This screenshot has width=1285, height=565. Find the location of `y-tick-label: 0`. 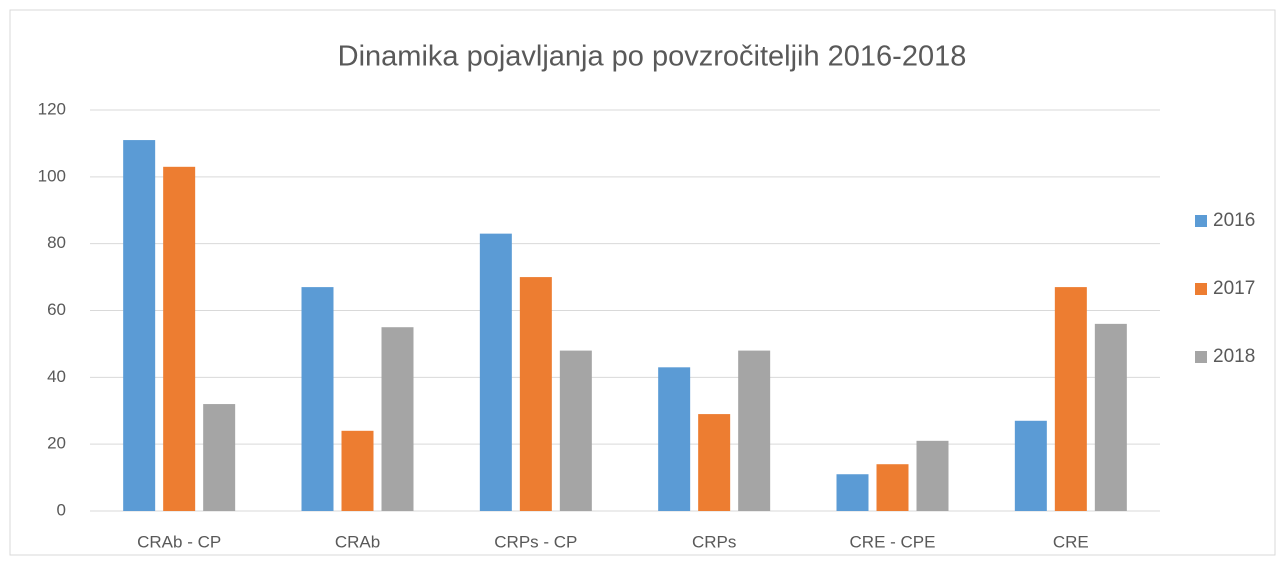

y-tick-label: 0 is located at coordinates (61, 509).